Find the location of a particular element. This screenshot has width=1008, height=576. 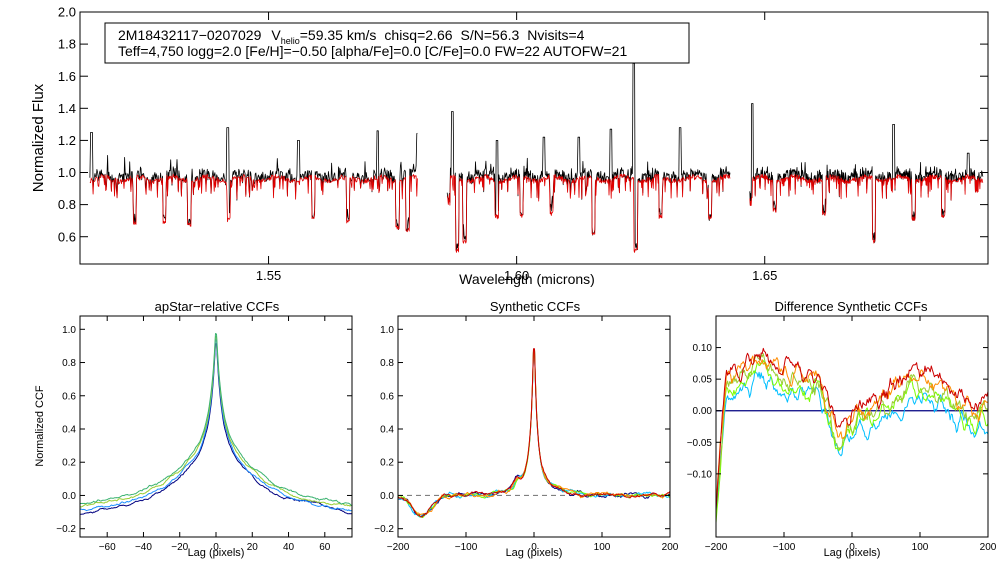

x-tick-label: 1.55 is located at coordinates (268, 275).